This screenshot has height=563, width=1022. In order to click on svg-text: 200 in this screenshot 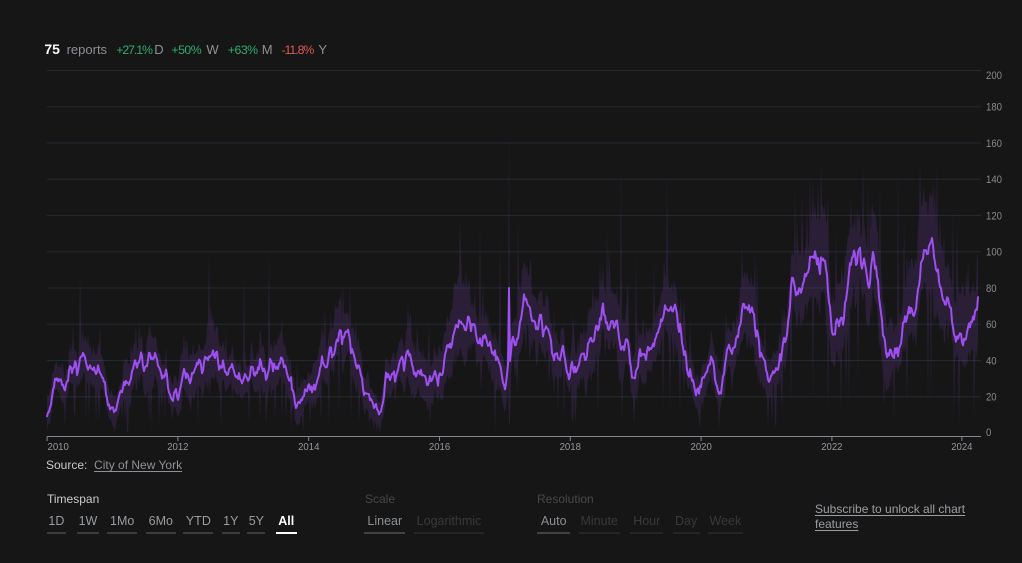, I will do `click(994, 76)`.